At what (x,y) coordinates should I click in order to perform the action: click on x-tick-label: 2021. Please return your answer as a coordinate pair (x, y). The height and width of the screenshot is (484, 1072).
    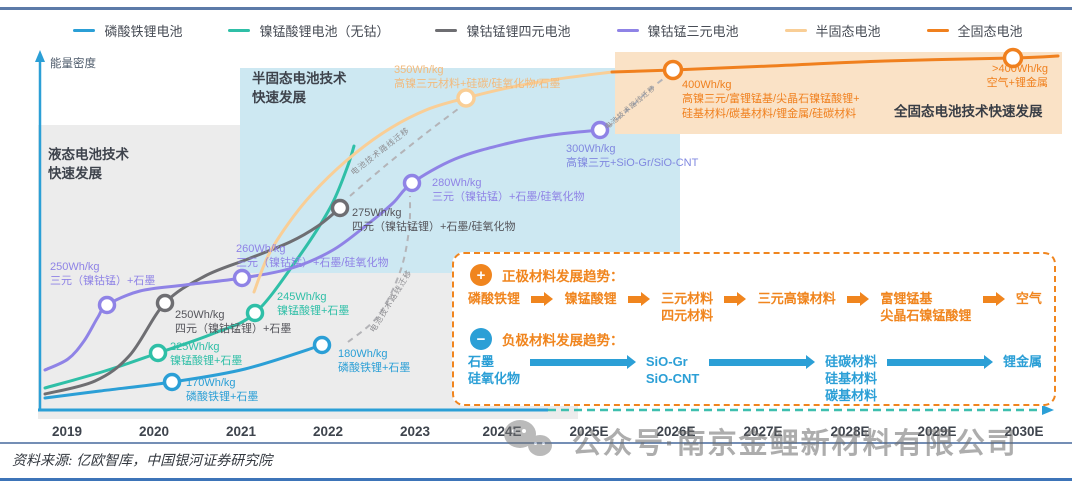
    Looking at the image, I should click on (241, 431).